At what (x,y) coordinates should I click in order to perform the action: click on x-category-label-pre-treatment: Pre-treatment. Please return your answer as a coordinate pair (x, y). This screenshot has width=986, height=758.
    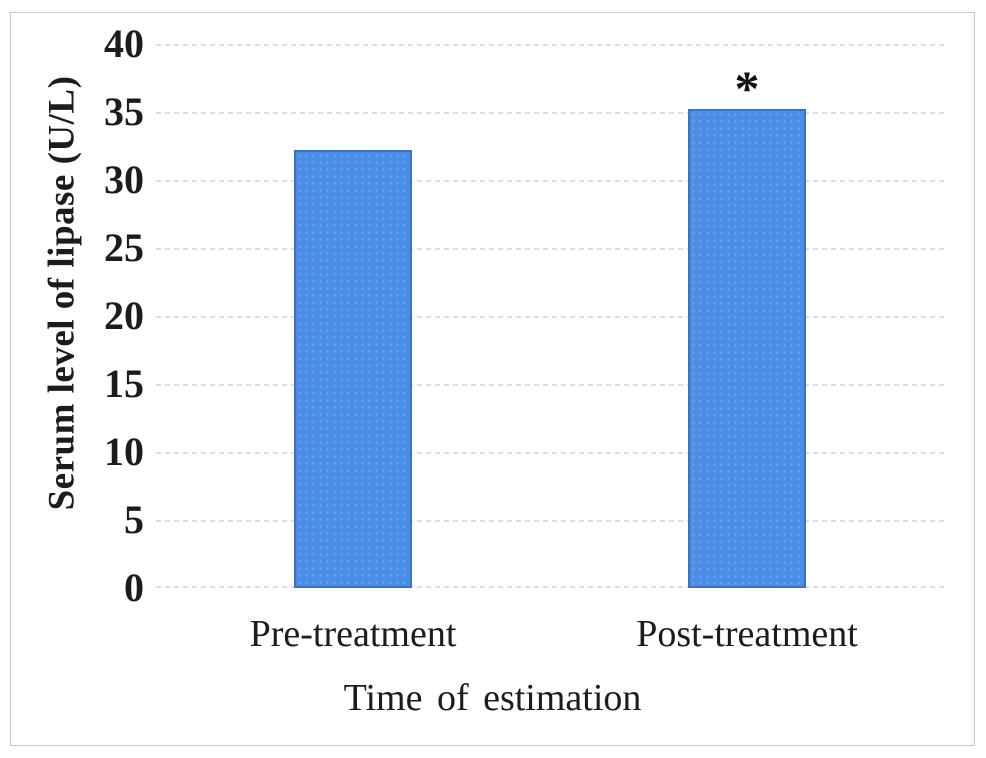
    Looking at the image, I should click on (353, 634).